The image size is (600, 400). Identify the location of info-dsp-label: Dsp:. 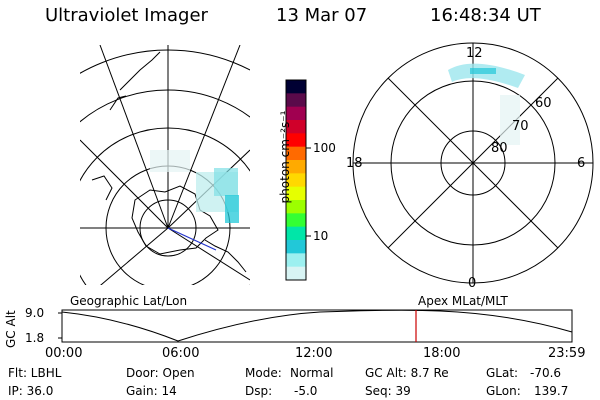
(259, 391).